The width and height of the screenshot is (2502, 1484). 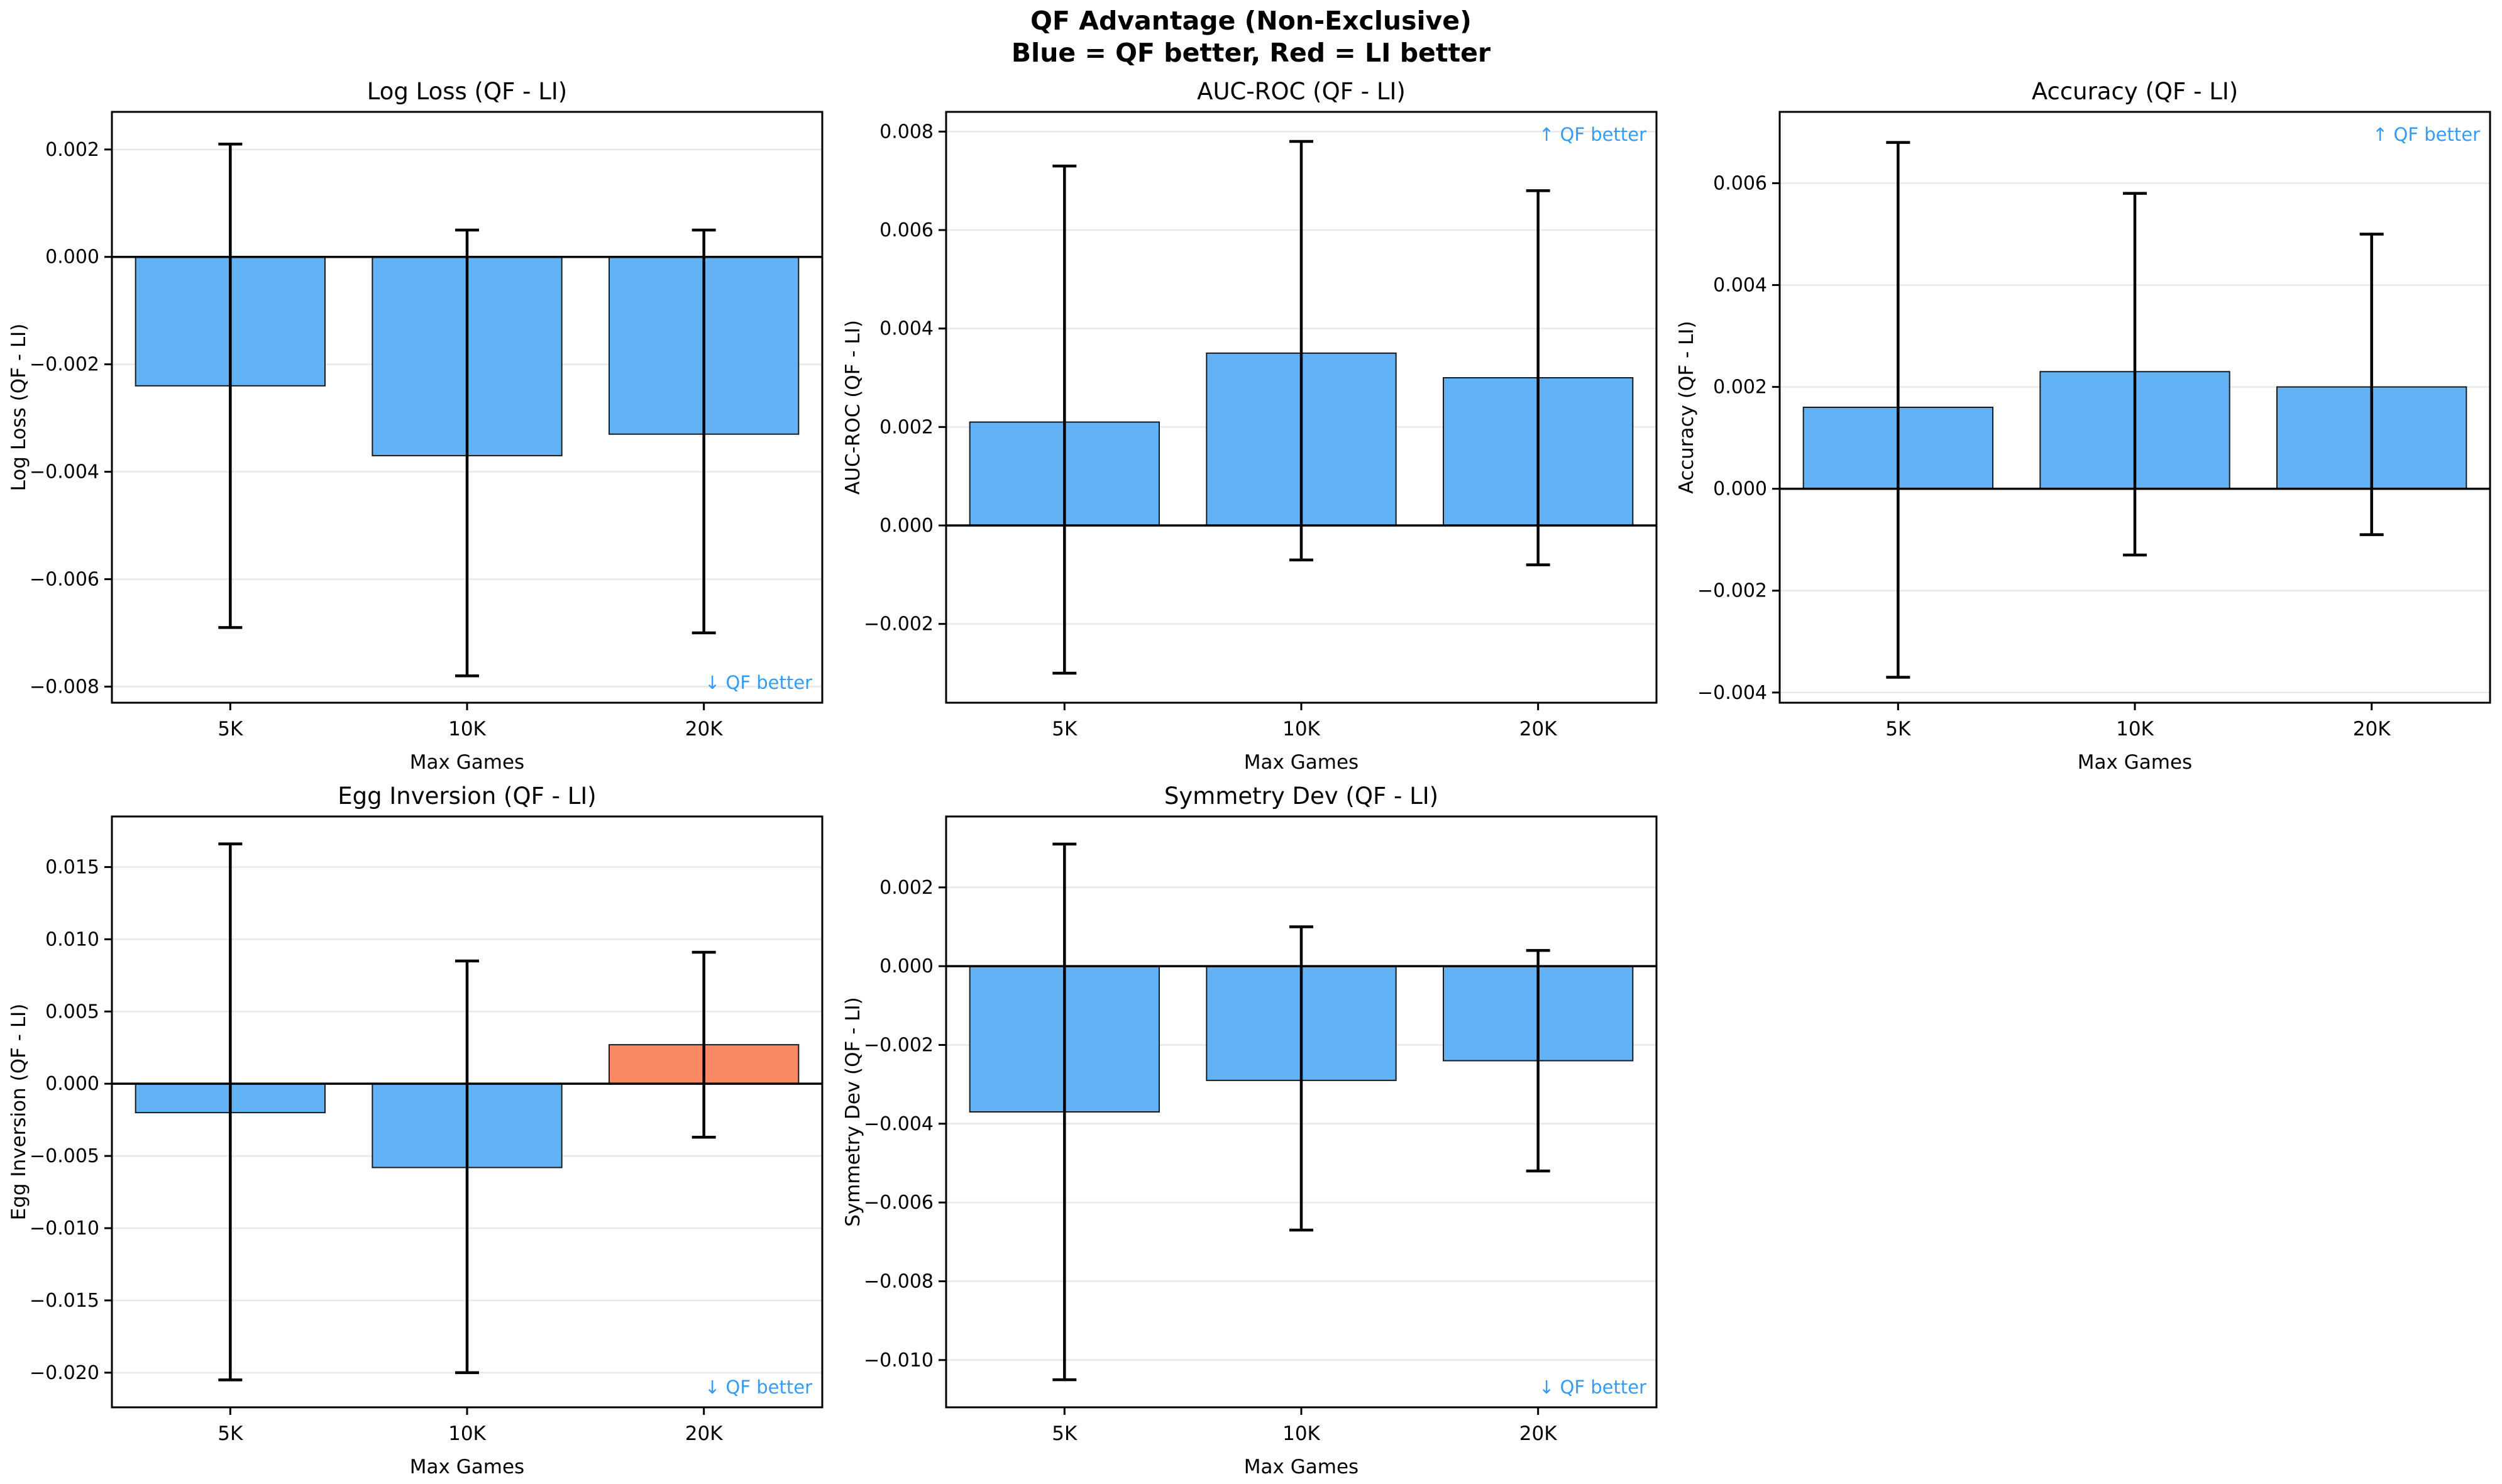 I want to click on y-tick-label: −0.015, so click(x=64, y=1301).